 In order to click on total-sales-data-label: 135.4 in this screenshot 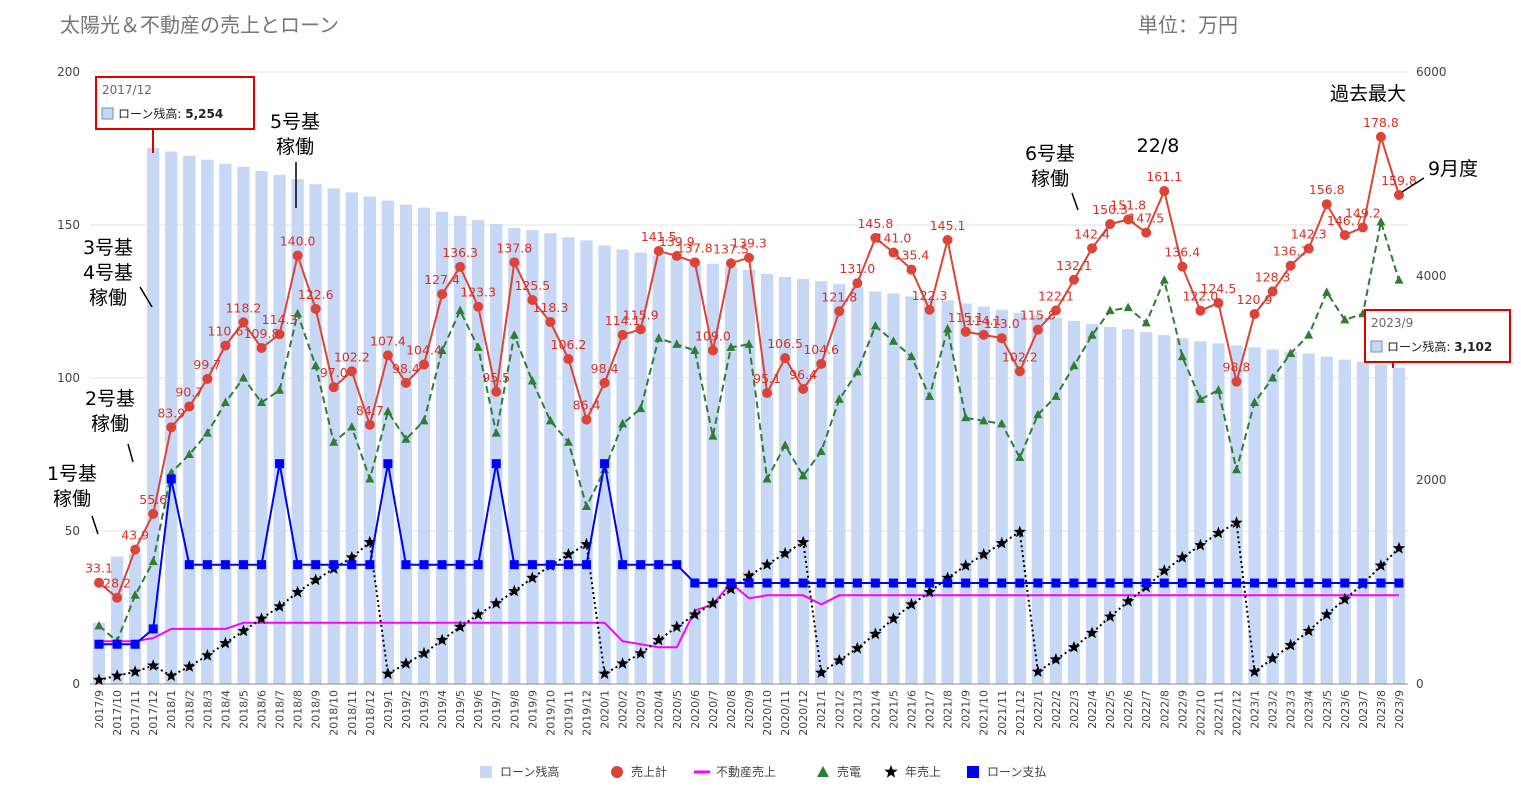, I will do `click(912, 255)`.